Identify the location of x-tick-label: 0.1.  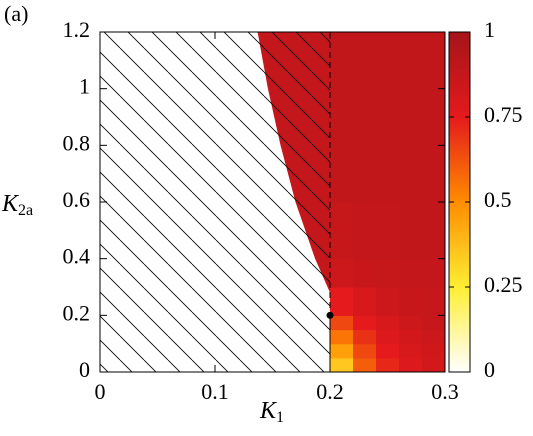
(215, 391).